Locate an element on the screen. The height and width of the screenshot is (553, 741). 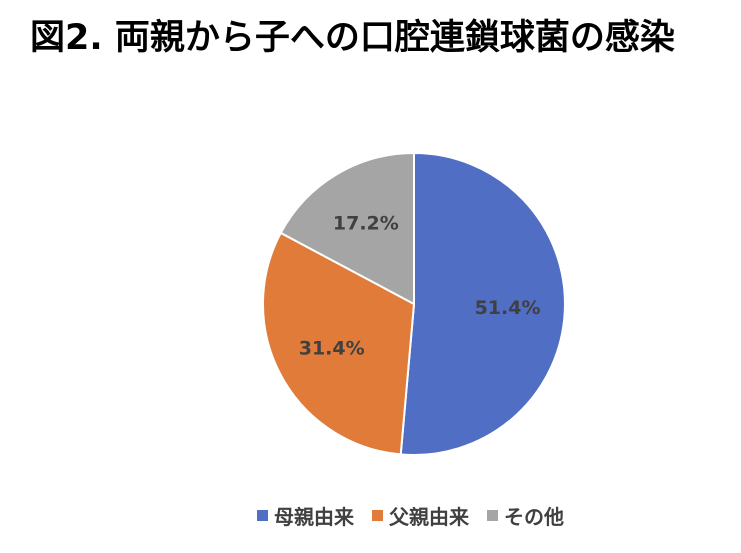
legend-label-mother: 母親由来 is located at coordinates (314, 516).